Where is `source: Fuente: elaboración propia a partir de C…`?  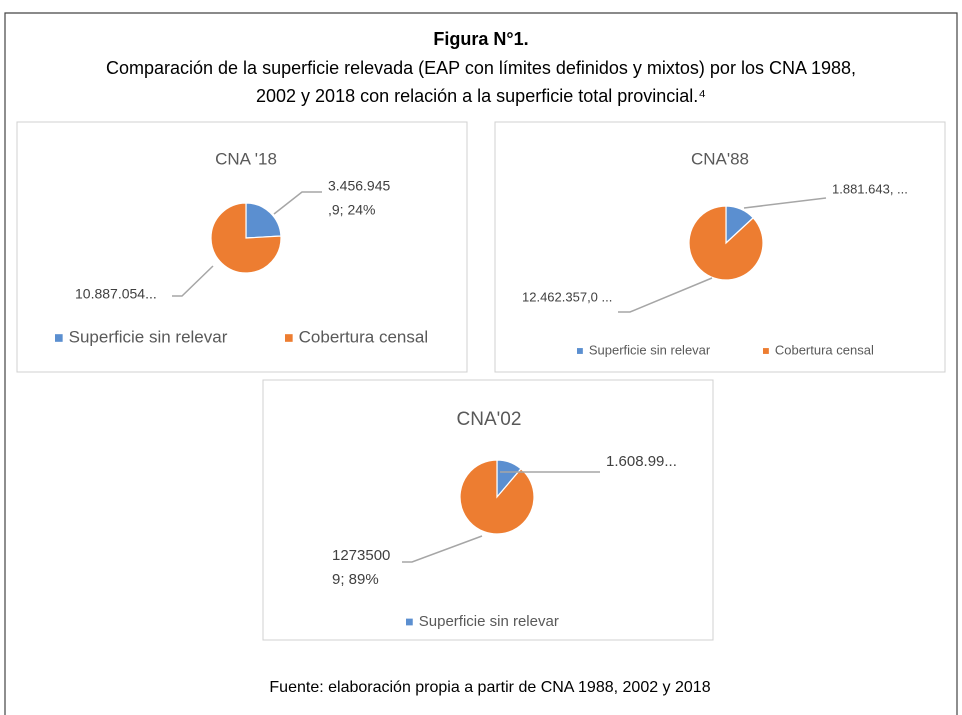 source: Fuente: elaboración propia a partir de C… is located at coordinates (489, 687).